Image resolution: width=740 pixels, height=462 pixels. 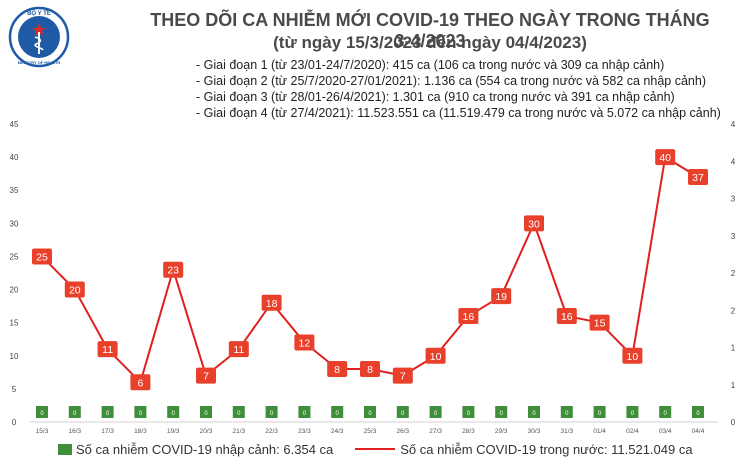 I want to click on imported-legend-swatch, so click(x=65, y=449).